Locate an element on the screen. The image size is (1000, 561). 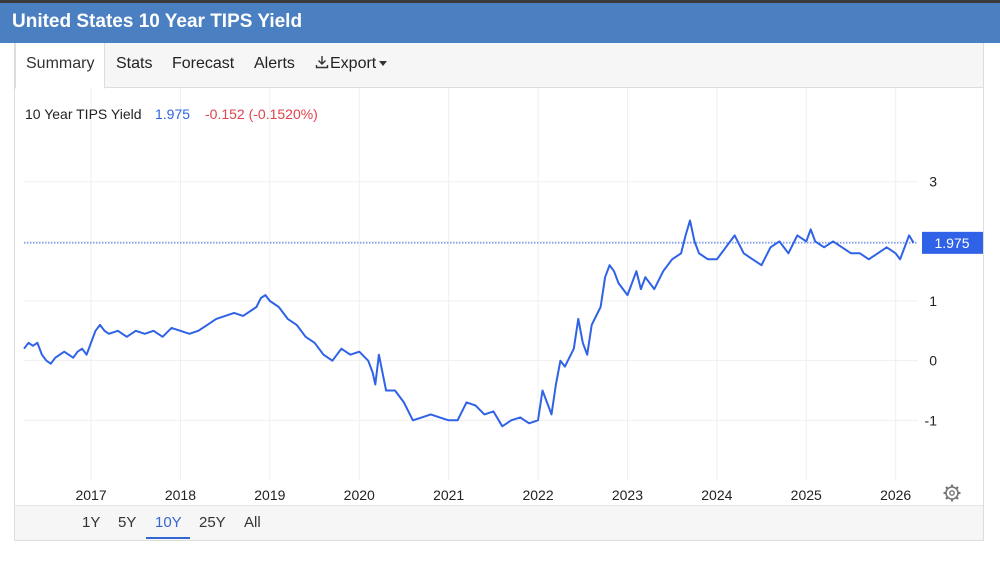
title-bar: United States 10 Year TIPS Yield is located at coordinates (500, 23).